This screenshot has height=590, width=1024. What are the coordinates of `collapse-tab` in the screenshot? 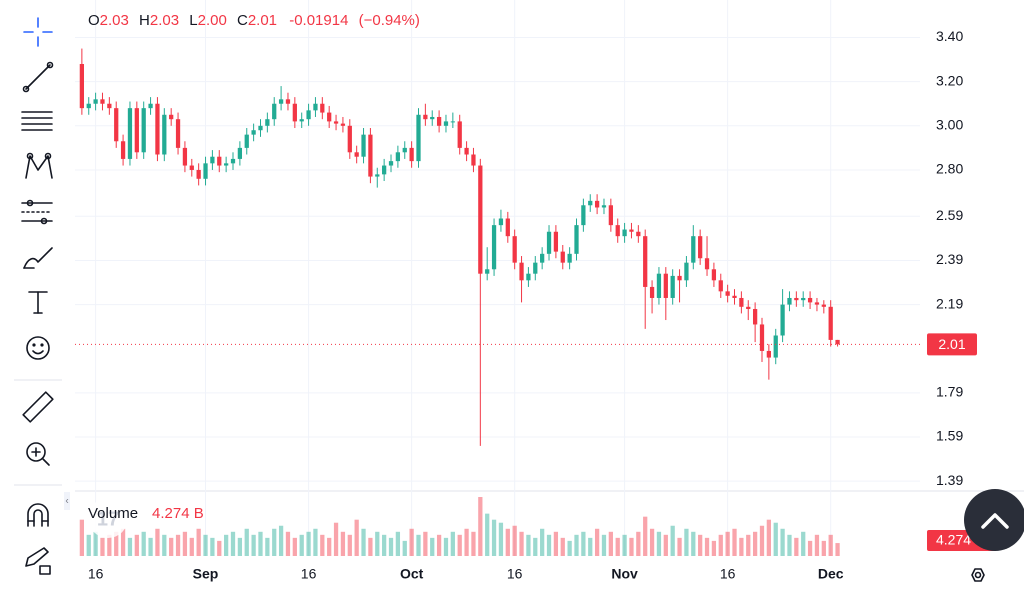 It's located at (67, 501).